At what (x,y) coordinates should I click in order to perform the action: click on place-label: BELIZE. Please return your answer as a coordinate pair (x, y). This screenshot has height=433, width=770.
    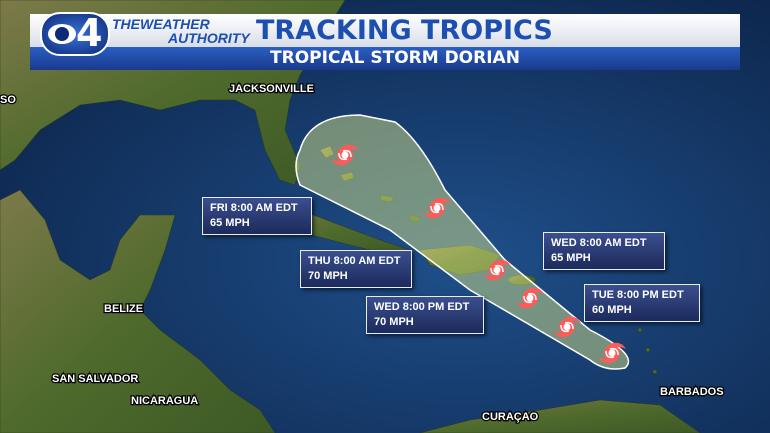
    Looking at the image, I should click on (123, 309).